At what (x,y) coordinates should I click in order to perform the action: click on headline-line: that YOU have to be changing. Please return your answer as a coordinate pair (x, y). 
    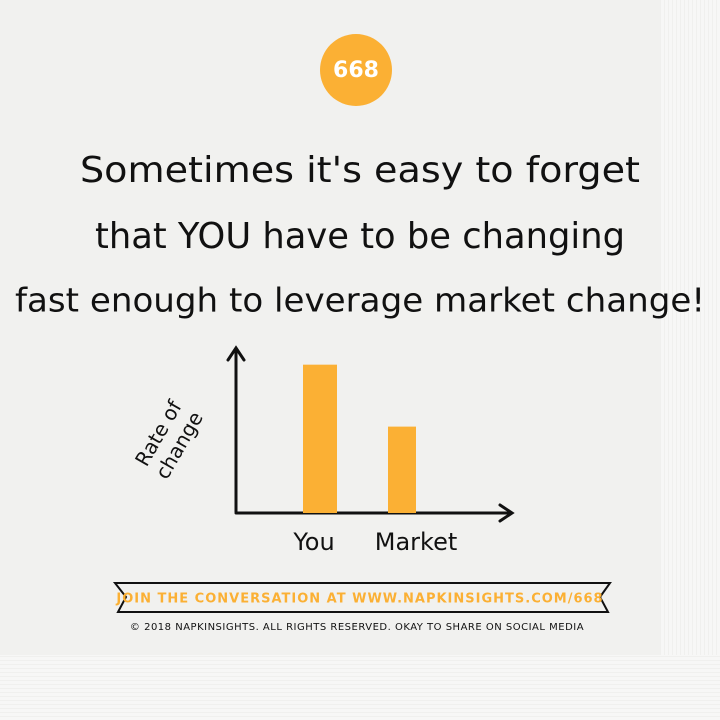
    Looking at the image, I should click on (360, 236).